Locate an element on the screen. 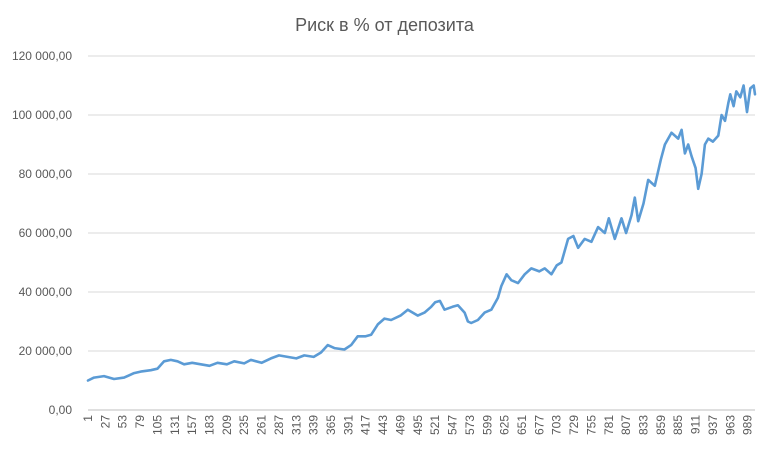 Image resolution: width=769 pixels, height=450 pixels. x-tick-label: 547 is located at coordinates (453, 425).